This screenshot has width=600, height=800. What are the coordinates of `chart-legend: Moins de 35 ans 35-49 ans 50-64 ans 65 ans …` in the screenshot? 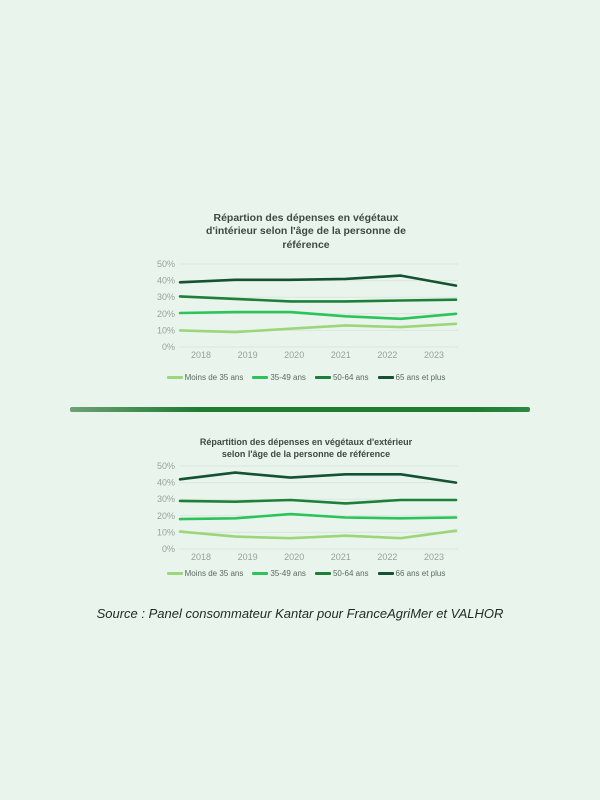 It's located at (306, 377).